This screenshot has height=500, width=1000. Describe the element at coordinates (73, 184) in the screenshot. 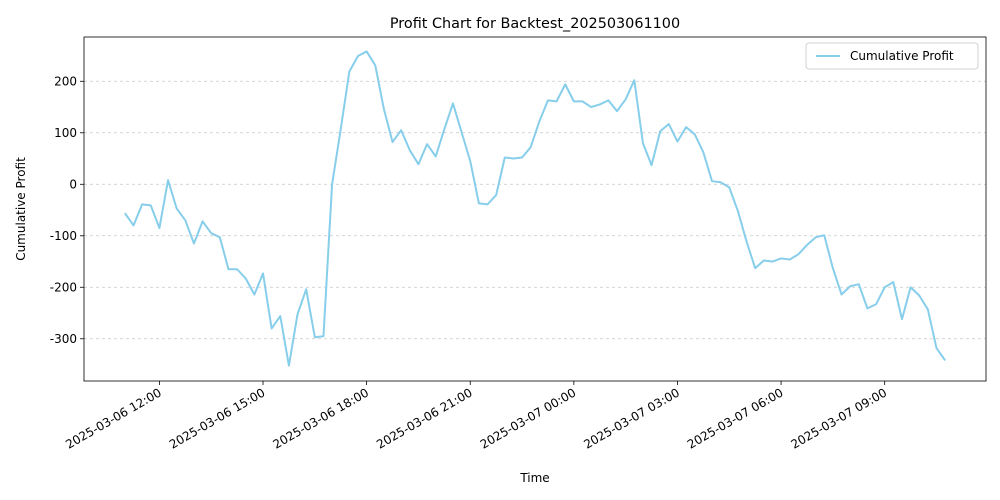

I see `y-tick-label: 0` at that location.